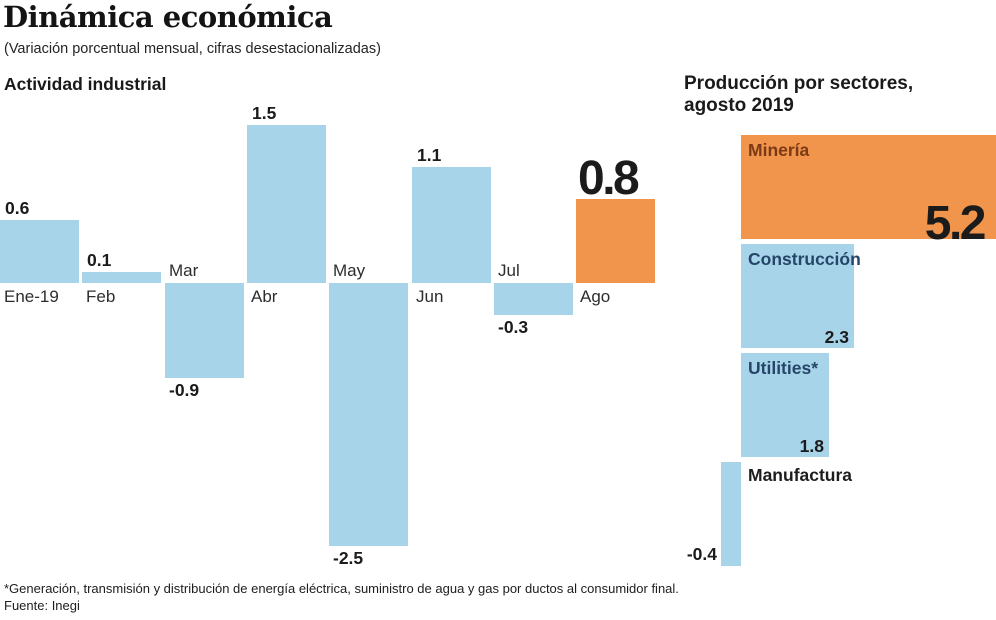 The image size is (996, 620). What do you see at coordinates (799, 83) in the screenshot?
I see `sectors-chart-title-line1: Producción por sectores,` at bounding box center [799, 83].